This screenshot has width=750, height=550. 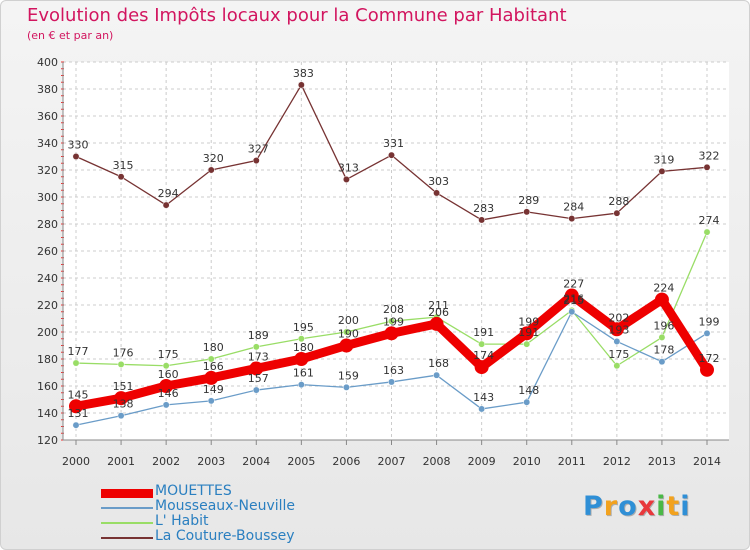 I want to click on data-label: 131, so click(x=78, y=413).